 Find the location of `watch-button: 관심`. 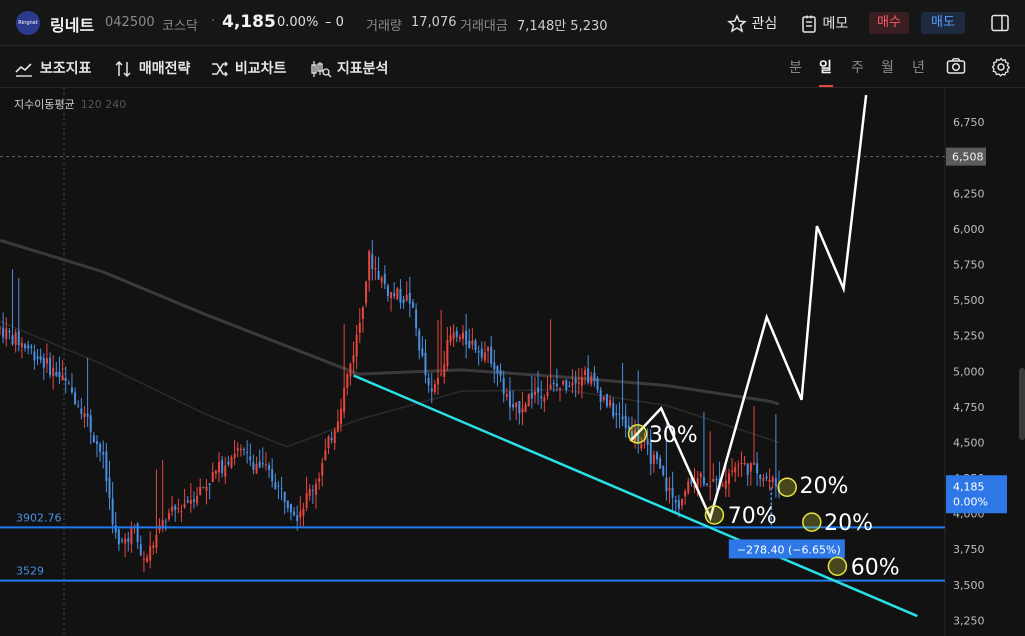

watch-button: 관심 is located at coordinates (752, 23).